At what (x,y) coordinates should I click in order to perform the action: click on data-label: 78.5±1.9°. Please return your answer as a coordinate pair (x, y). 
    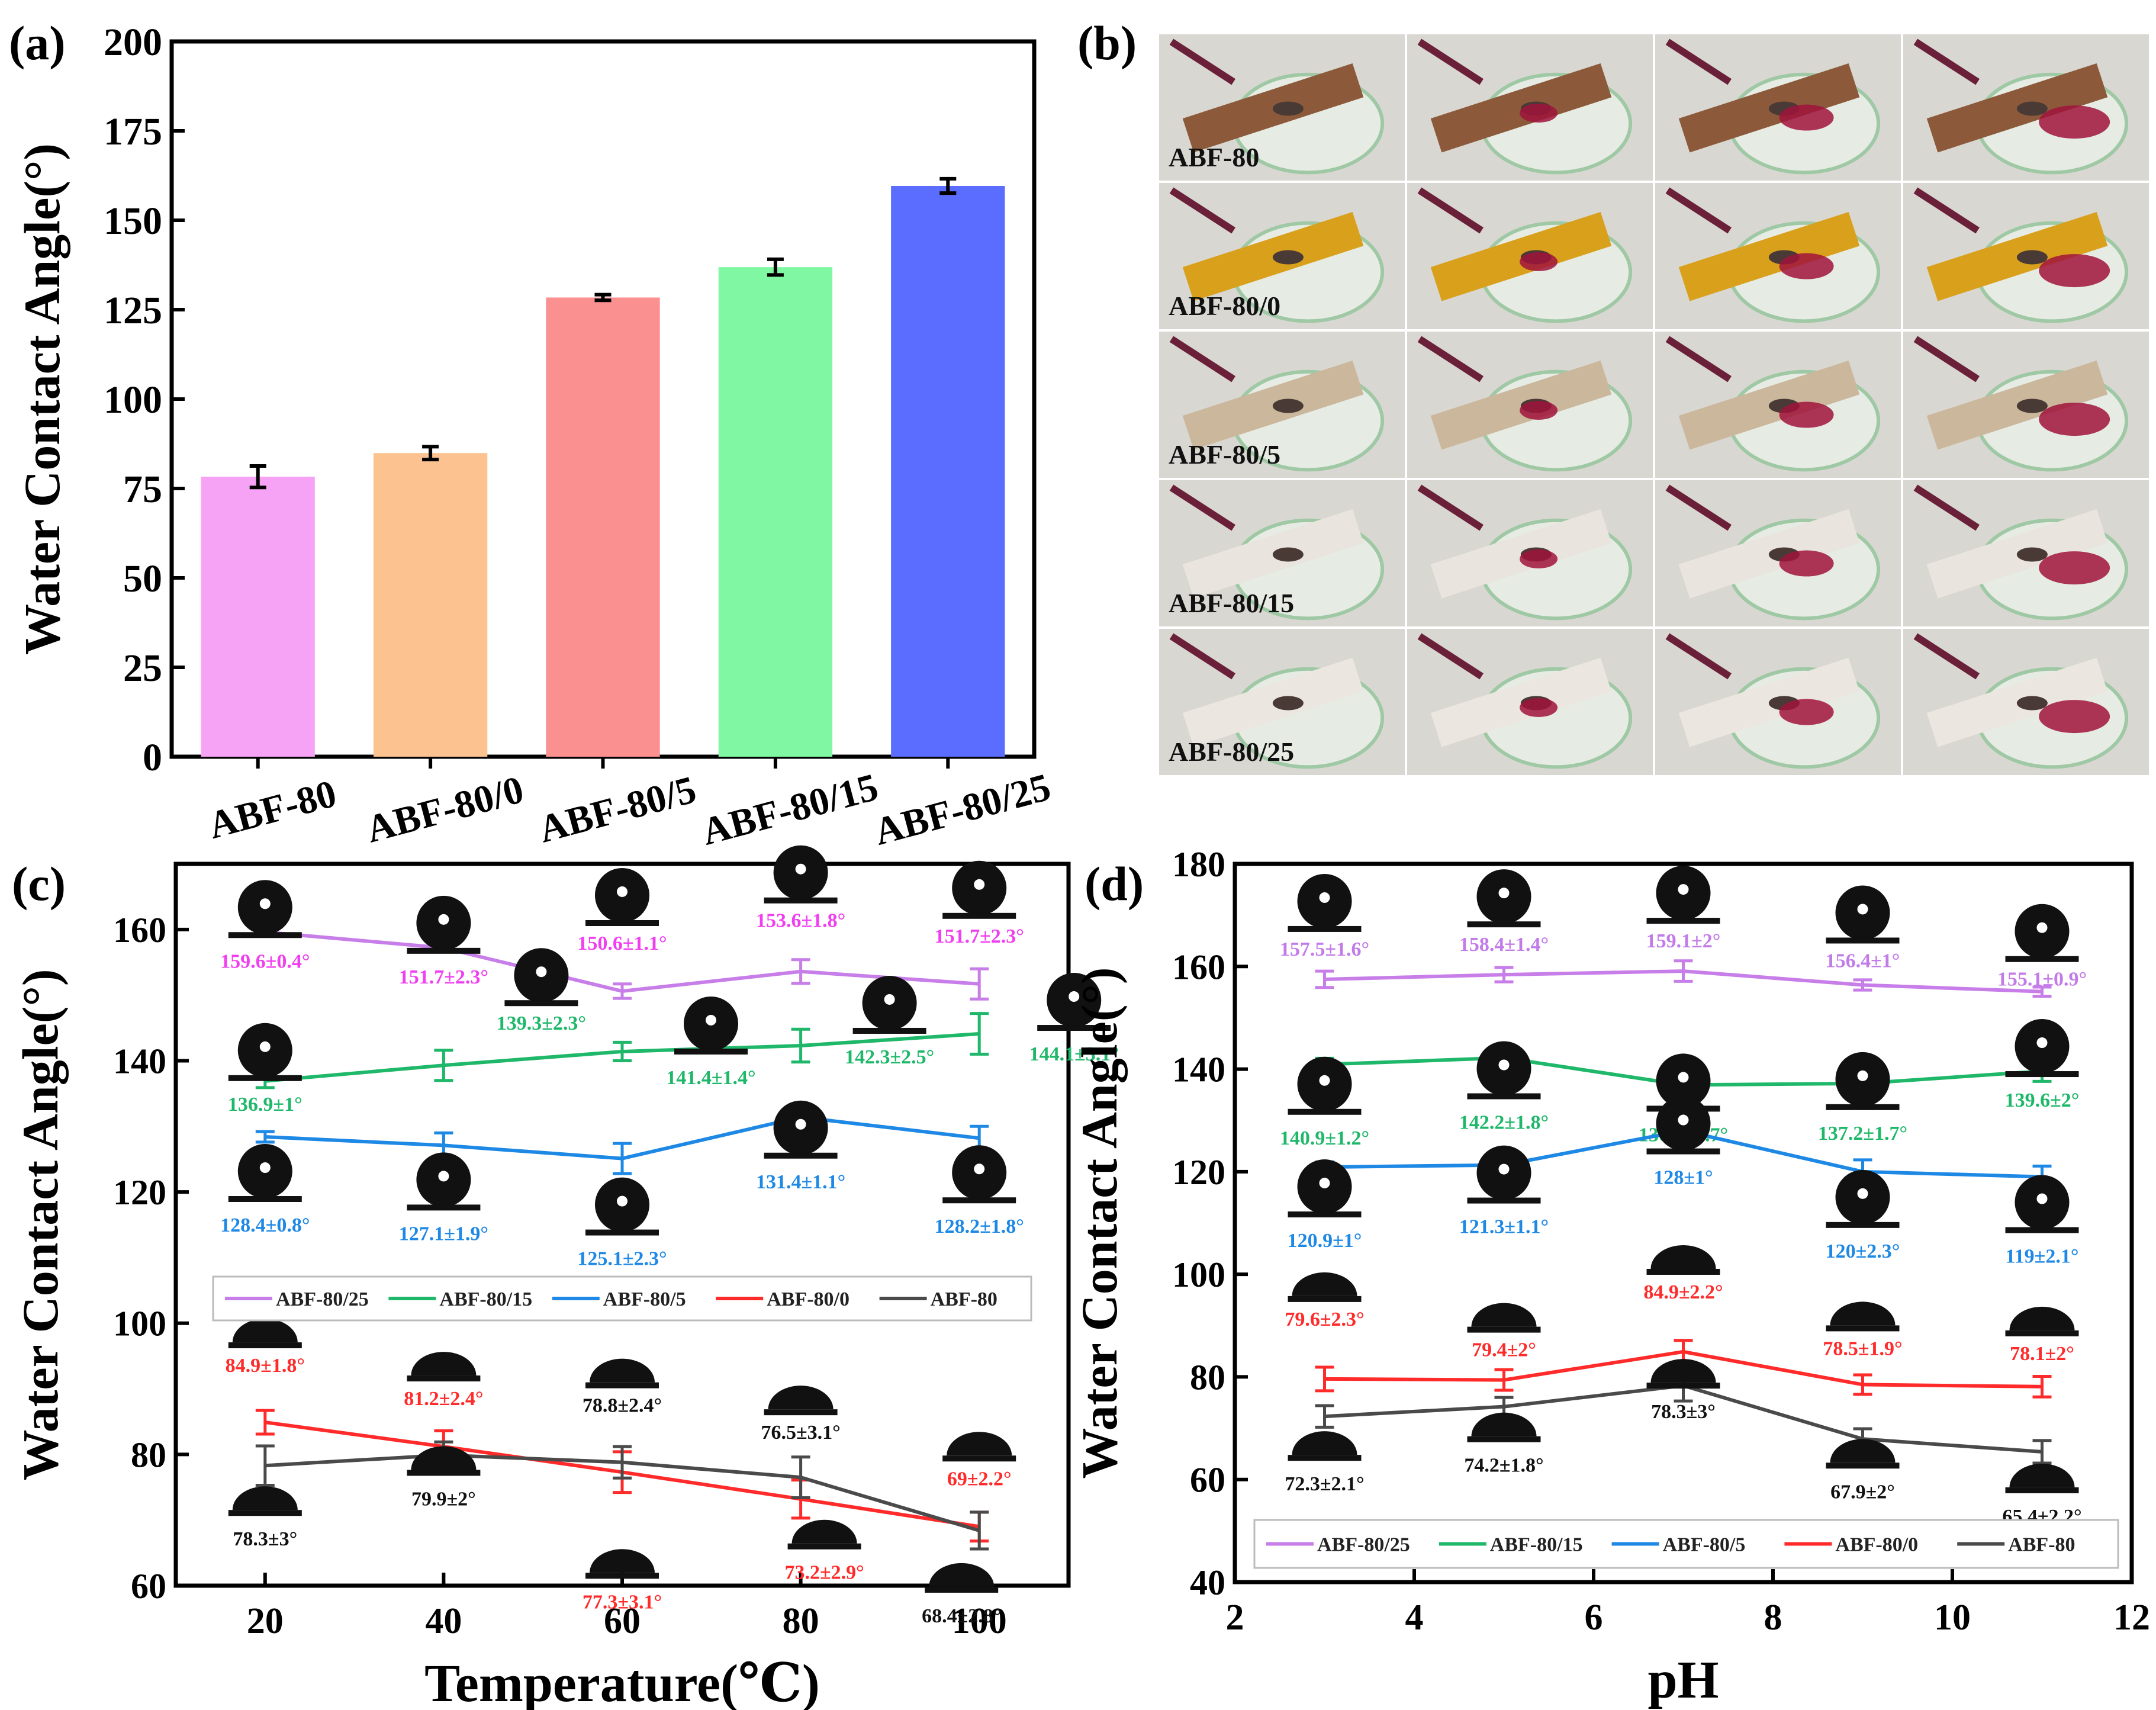
    Looking at the image, I should click on (1862, 1348).